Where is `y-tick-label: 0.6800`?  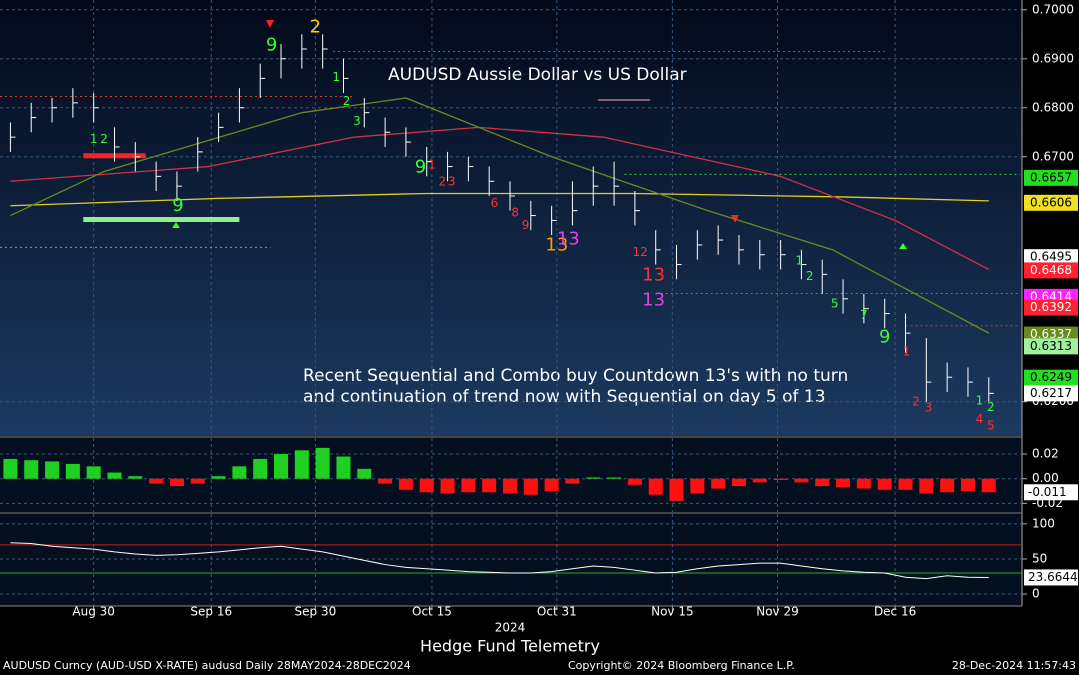 y-tick-label: 0.6800 is located at coordinates (1053, 107).